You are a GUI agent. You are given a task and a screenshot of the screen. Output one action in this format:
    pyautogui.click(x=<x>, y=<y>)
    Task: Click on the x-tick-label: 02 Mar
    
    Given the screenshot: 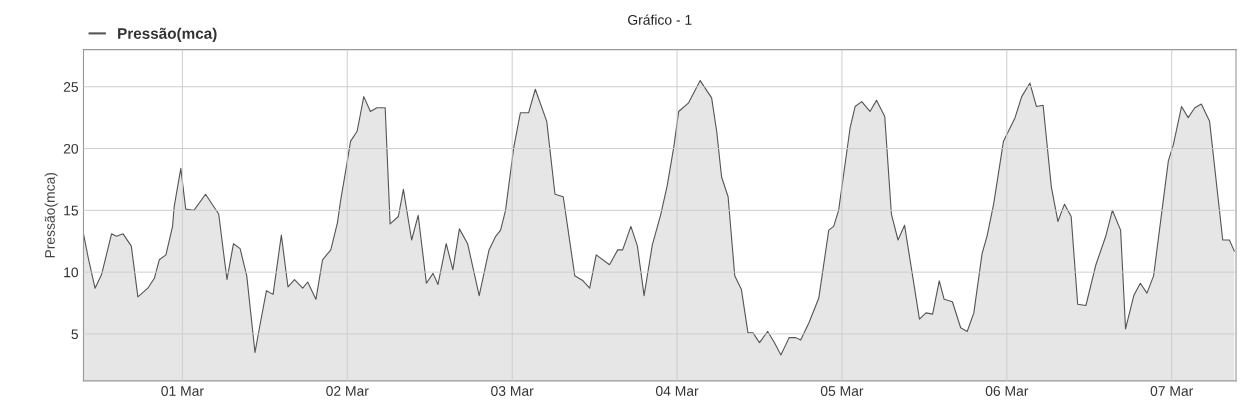 What is the action you would take?
    pyautogui.click(x=347, y=391)
    